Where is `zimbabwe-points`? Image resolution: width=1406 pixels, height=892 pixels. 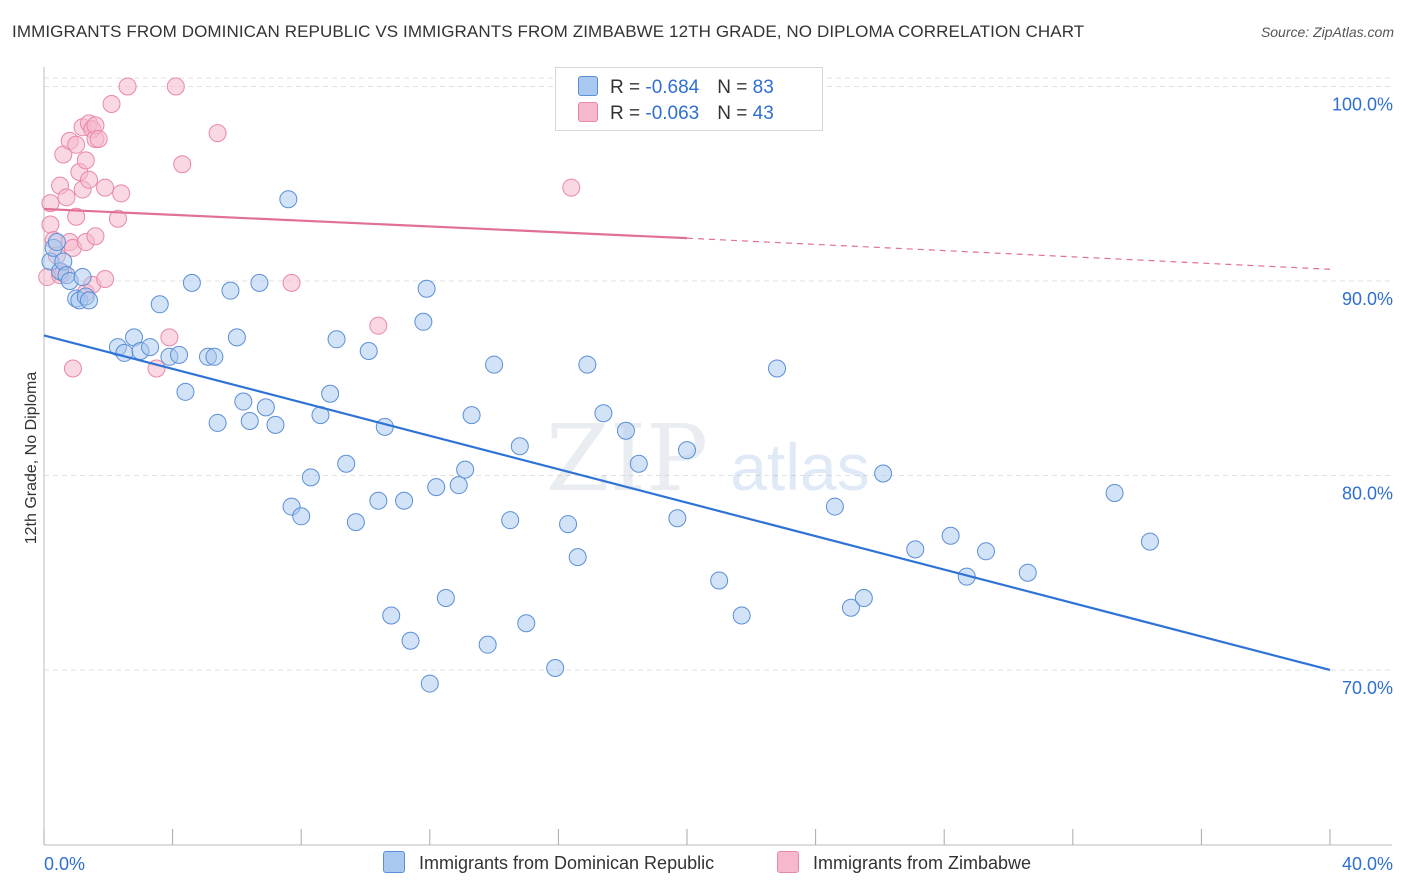 zimbabwe-points is located at coordinates (309, 227).